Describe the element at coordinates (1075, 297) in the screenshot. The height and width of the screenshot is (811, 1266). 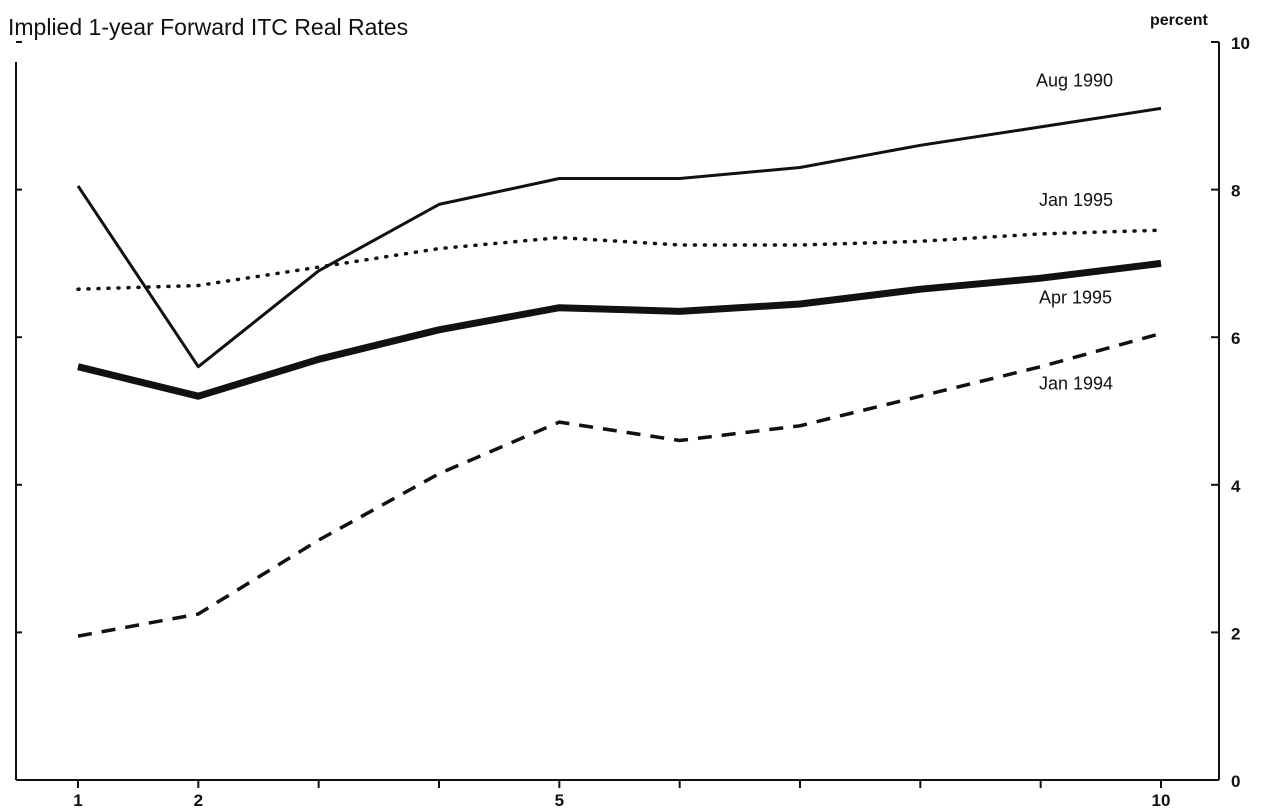
I see `series-label-apr-1995: Apr 1995` at that location.